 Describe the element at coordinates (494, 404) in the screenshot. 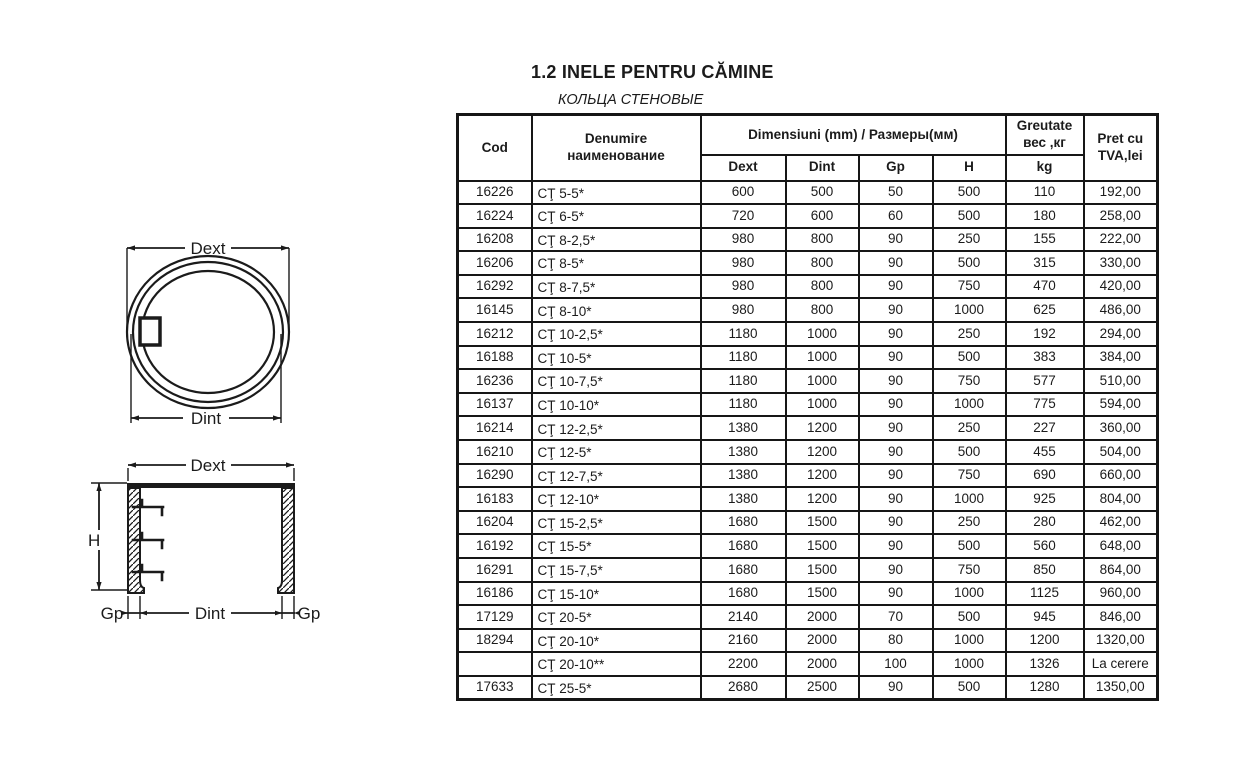

I see `cell-cod: 16137` at that location.